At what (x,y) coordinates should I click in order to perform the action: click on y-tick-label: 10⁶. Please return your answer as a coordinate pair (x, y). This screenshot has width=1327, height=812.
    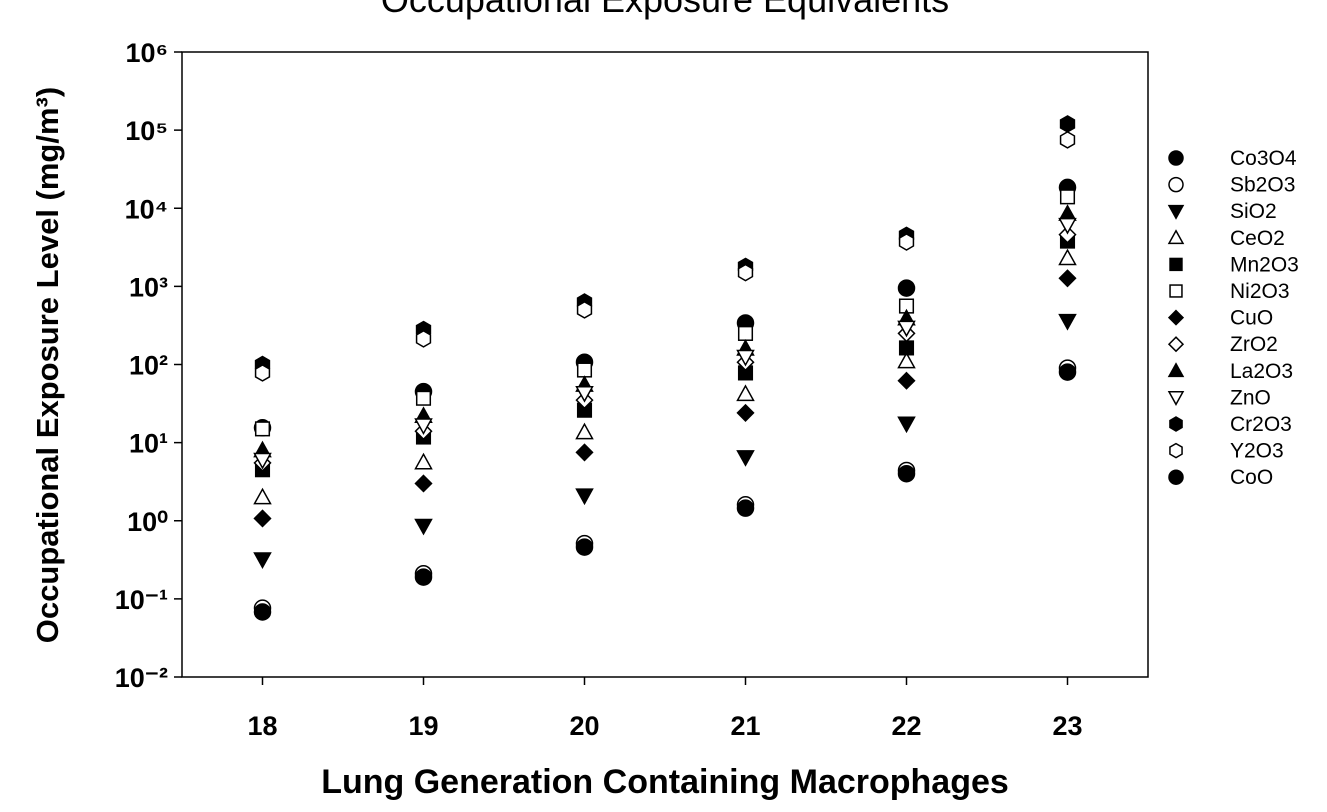
    Looking at the image, I should click on (147, 53).